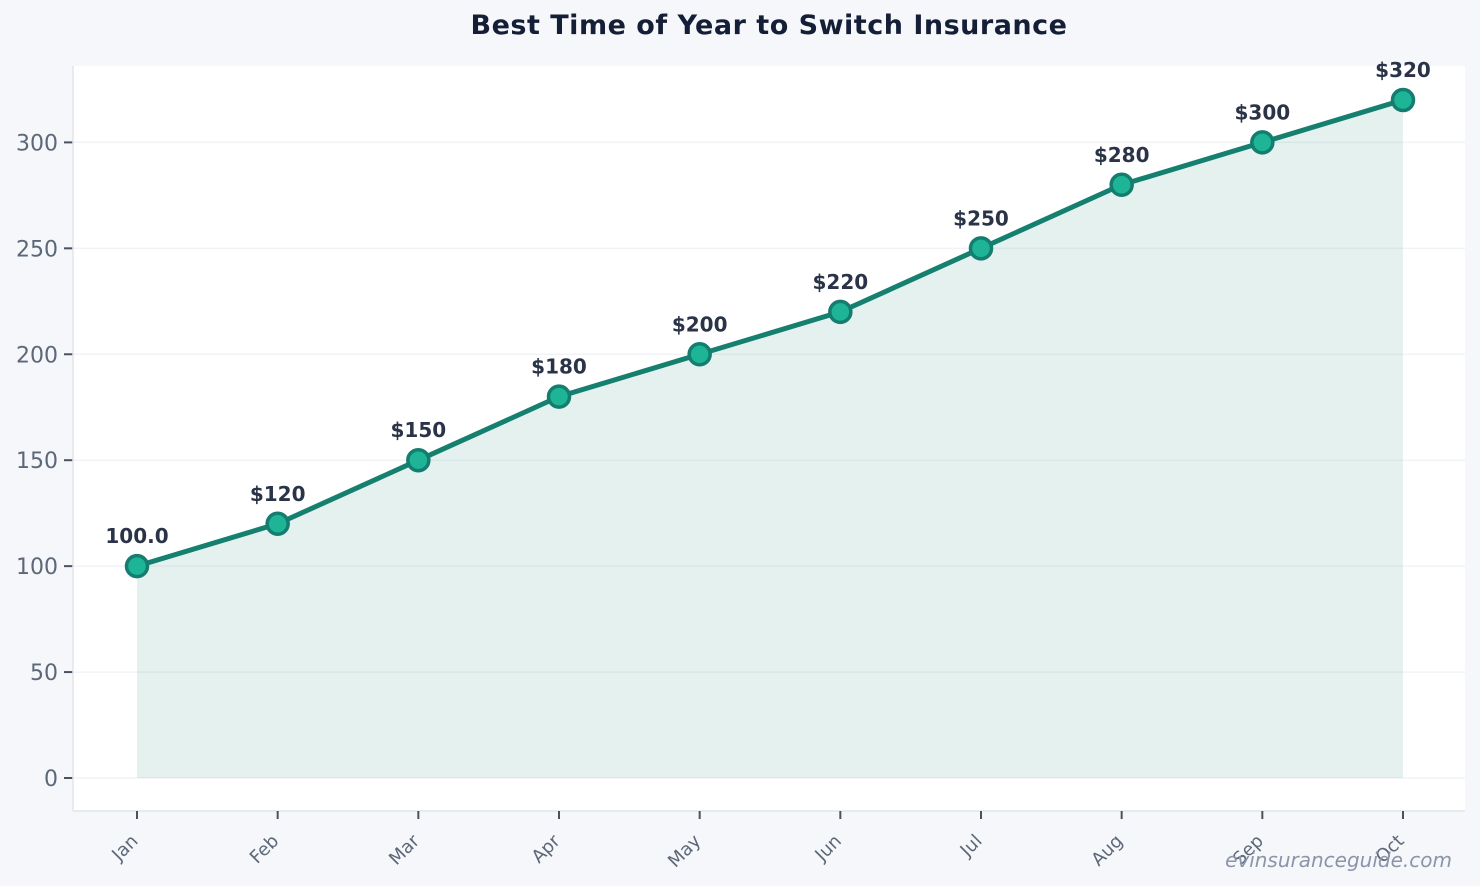  What do you see at coordinates (981, 248) in the screenshot?
I see `data-point-marker-Jul` at bounding box center [981, 248].